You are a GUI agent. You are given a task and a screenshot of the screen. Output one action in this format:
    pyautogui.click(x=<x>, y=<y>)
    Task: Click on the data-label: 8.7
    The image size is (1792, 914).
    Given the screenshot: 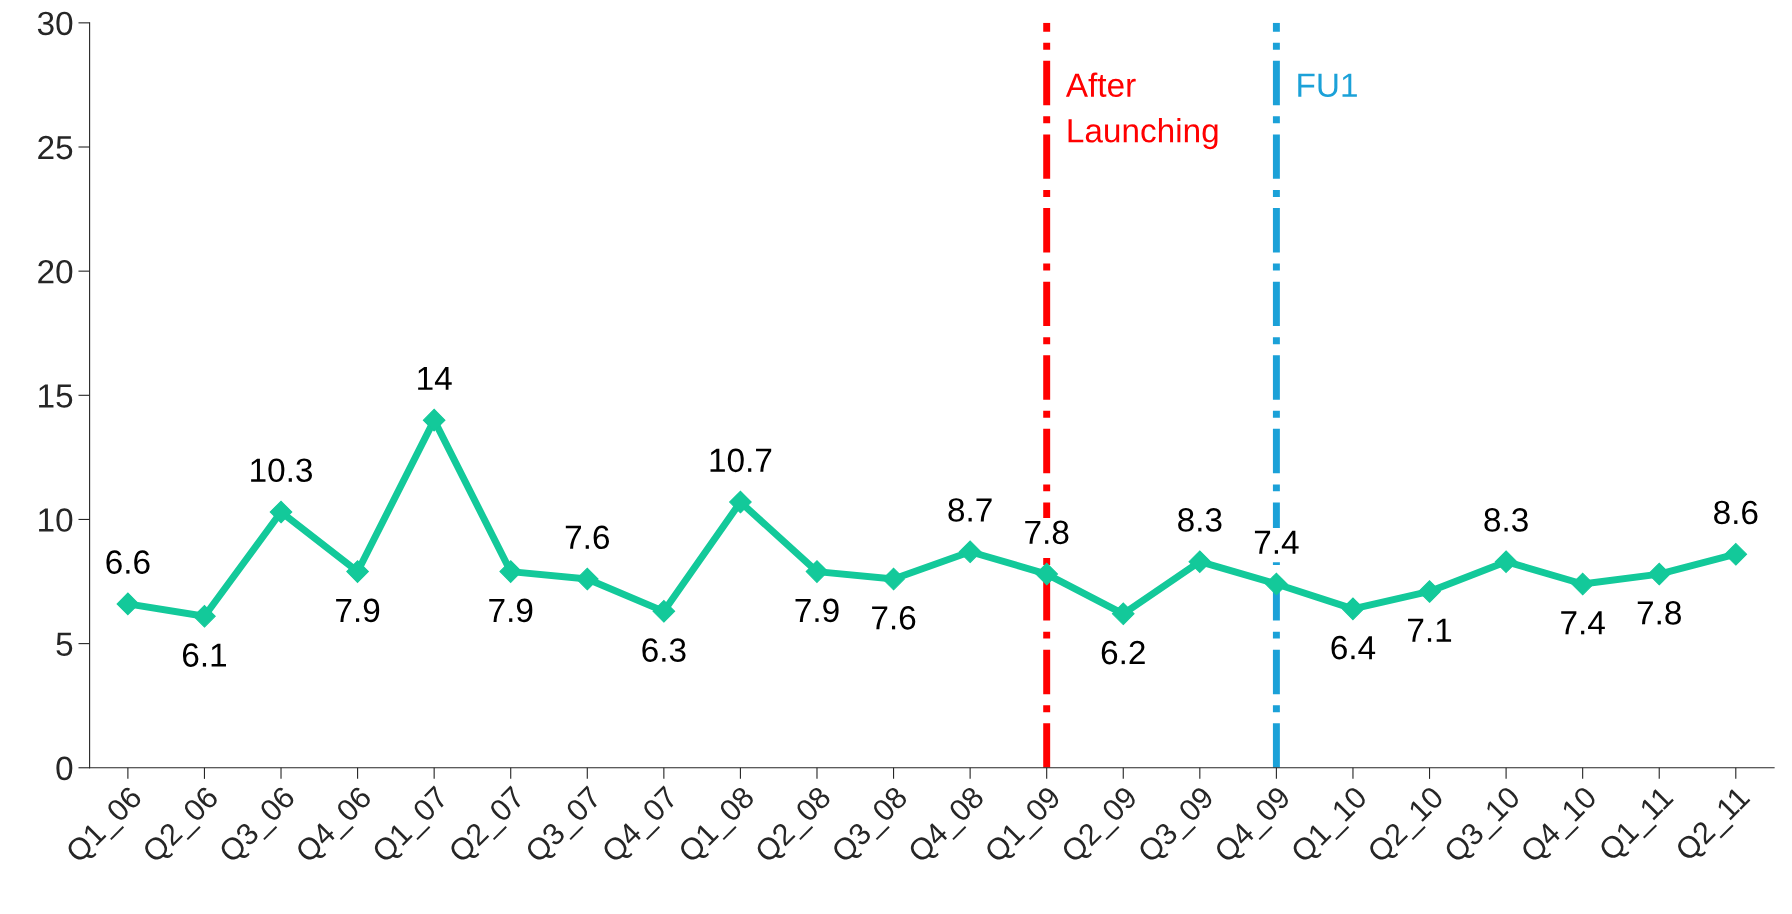 What is the action you would take?
    pyautogui.click(x=970, y=510)
    